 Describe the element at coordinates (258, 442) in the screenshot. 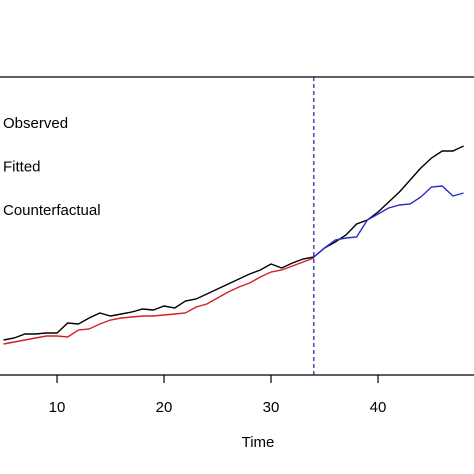

I see `x-axis-label: Time` at that location.